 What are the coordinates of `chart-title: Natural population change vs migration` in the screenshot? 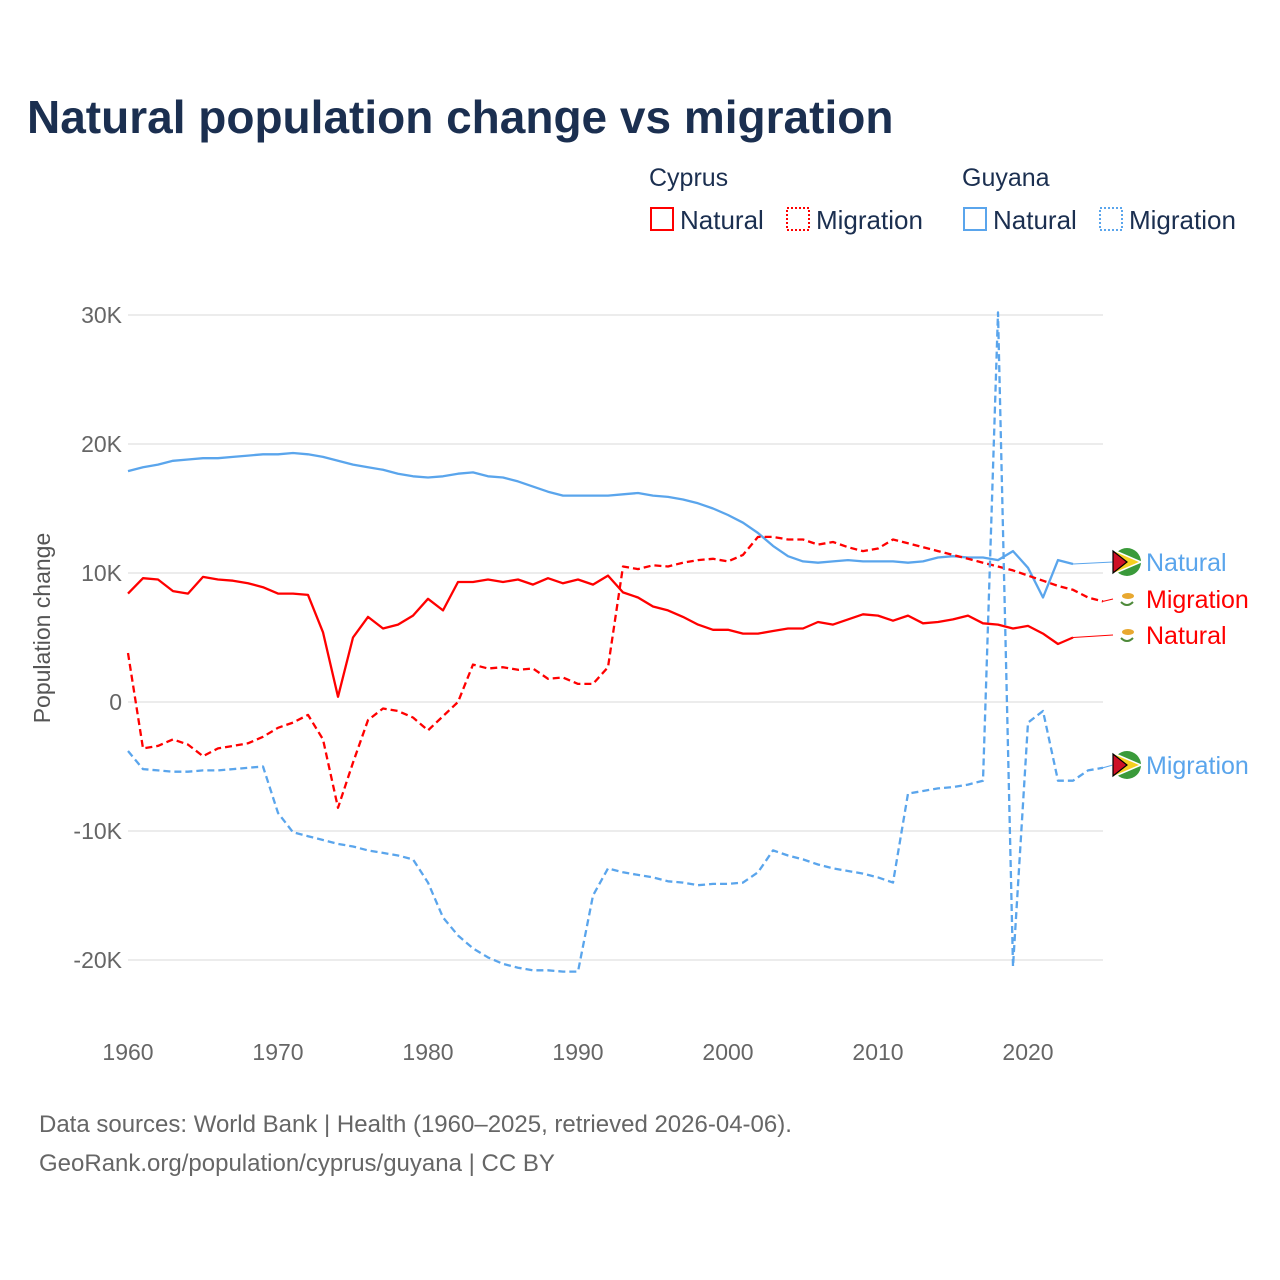 It's located at (460, 117).